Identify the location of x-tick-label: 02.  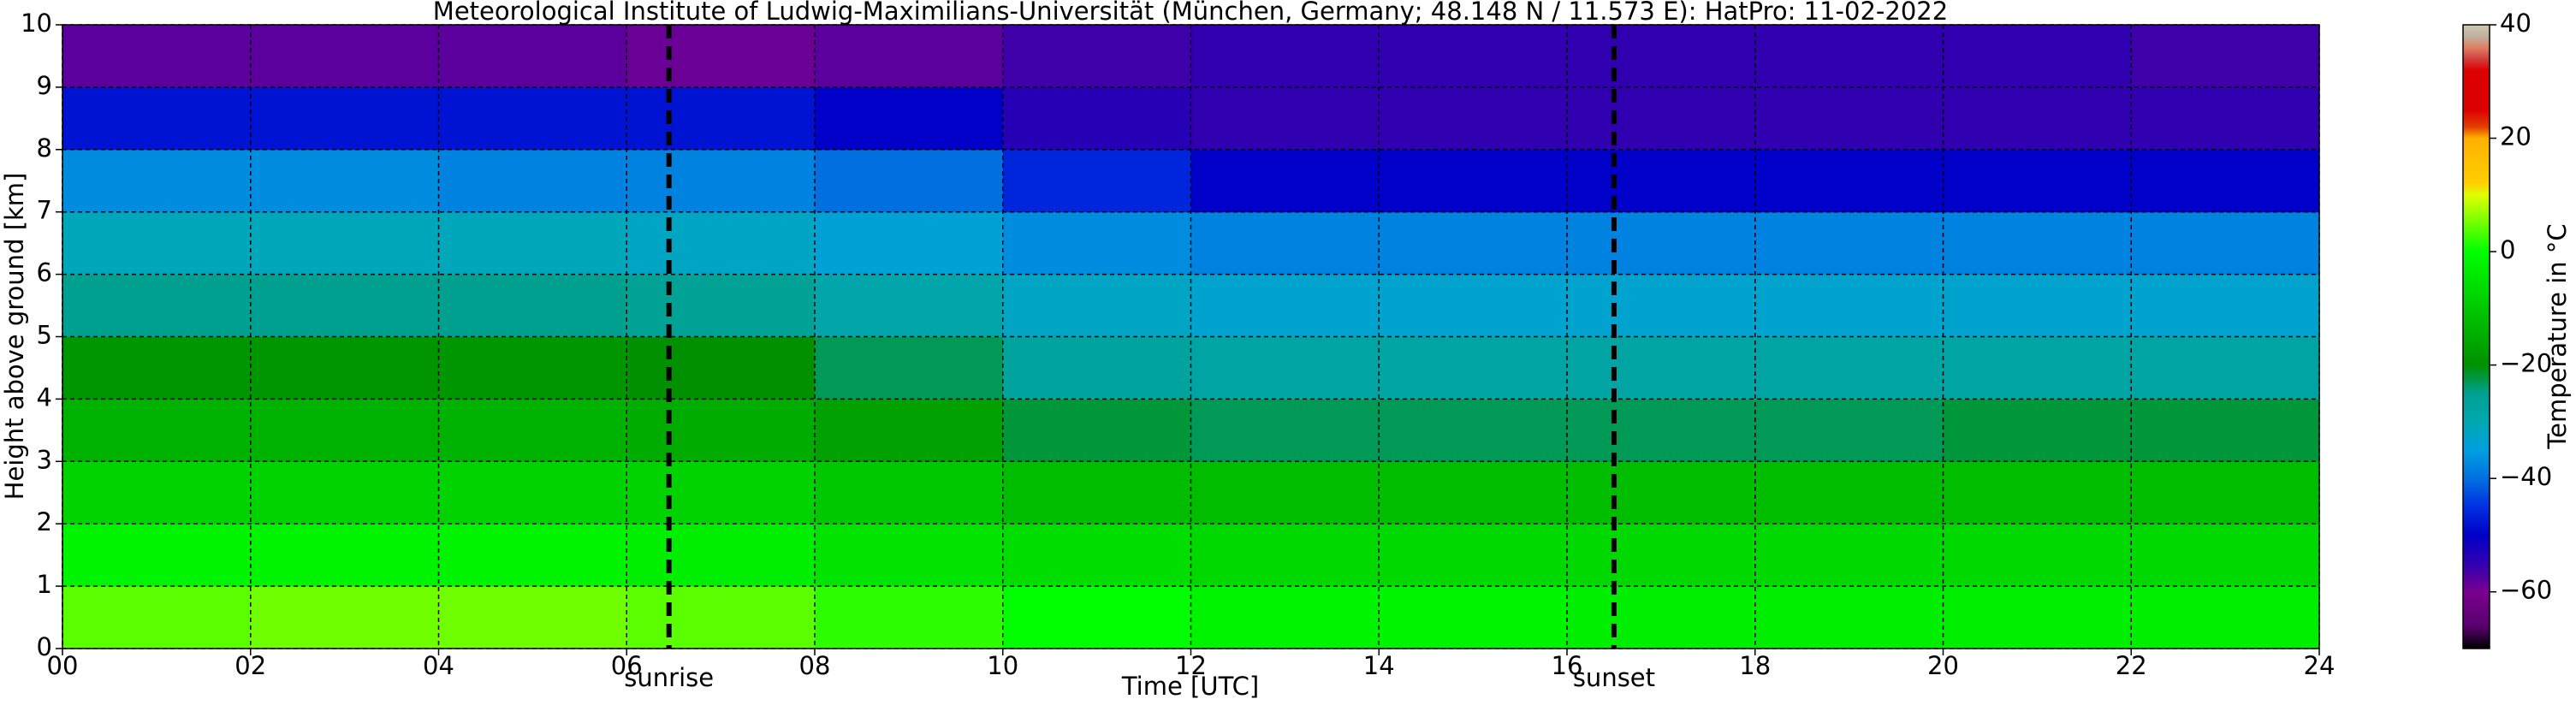
(250, 665).